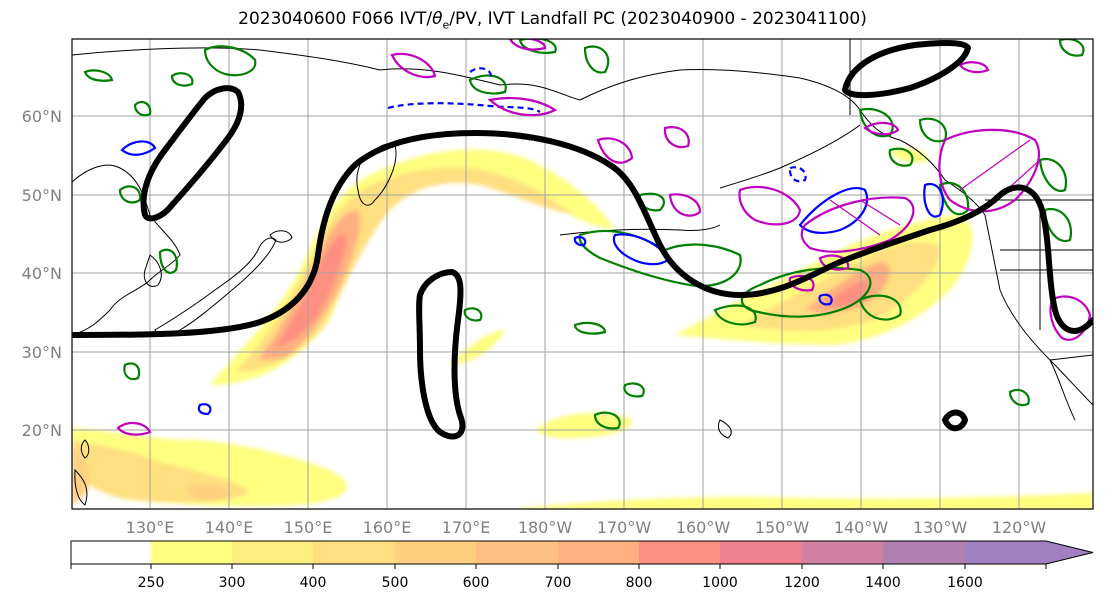 The image size is (1105, 603). I want to click on coast-hawaii, so click(724, 429).